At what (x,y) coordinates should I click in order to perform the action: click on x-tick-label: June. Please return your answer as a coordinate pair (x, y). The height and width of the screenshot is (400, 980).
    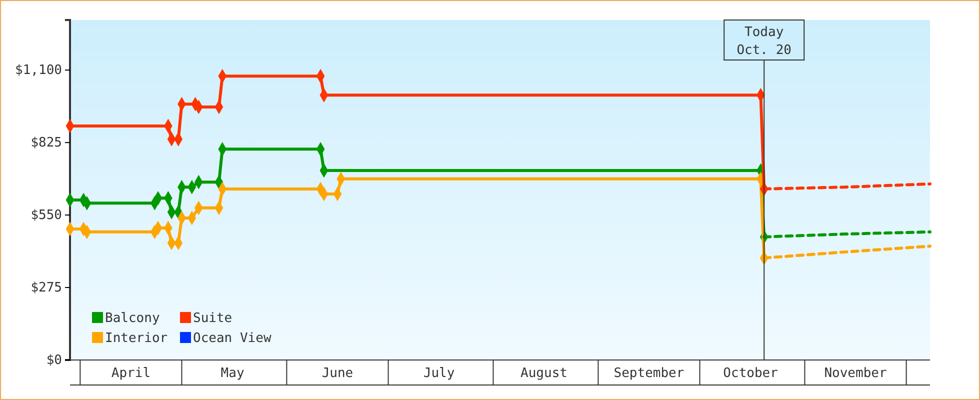
    Looking at the image, I should click on (338, 374).